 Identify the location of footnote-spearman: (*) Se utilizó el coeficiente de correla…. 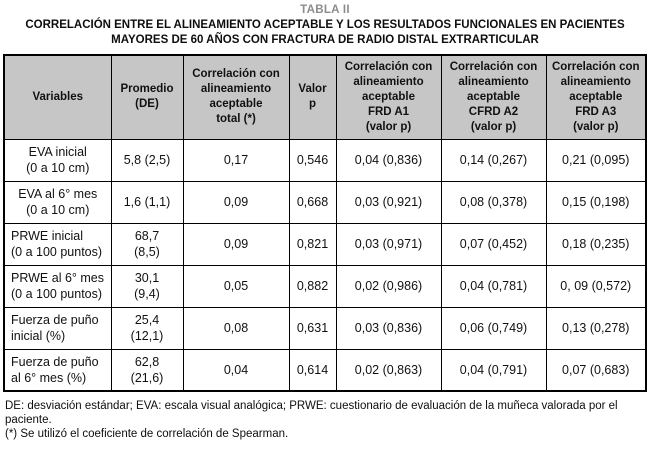
(147, 434).